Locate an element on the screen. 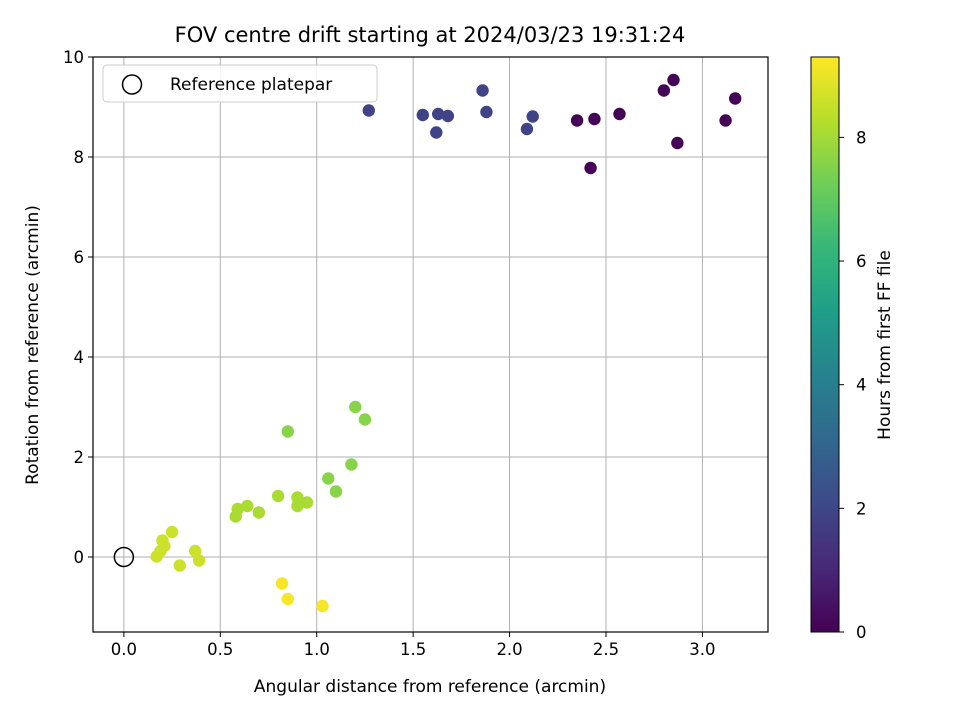 This screenshot has width=960, height=720. x-tick-label: 3.0 is located at coordinates (702, 649).